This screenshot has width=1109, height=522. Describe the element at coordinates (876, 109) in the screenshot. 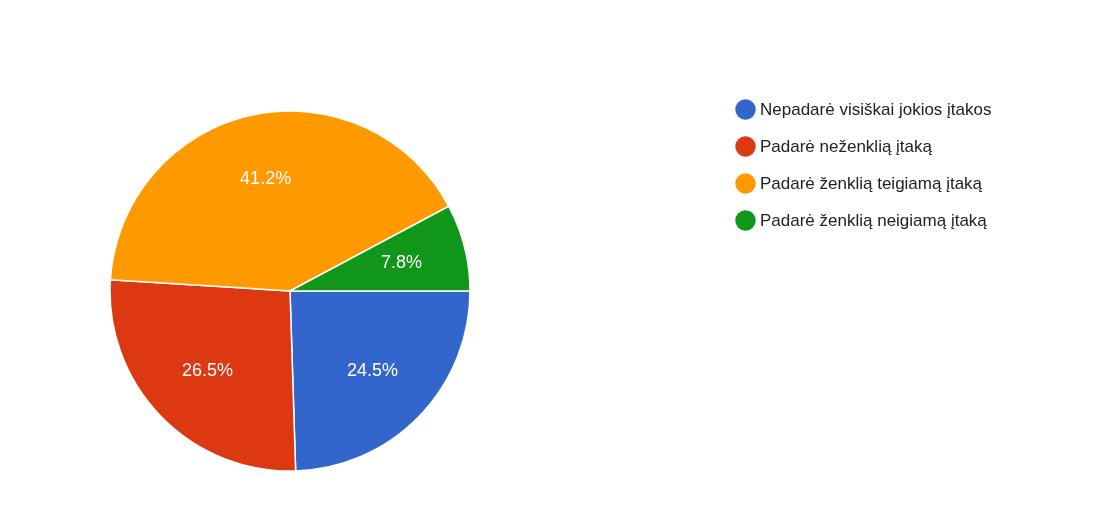

I see `legend-label: Nepadarė visiškai jokios įtakos` at that location.